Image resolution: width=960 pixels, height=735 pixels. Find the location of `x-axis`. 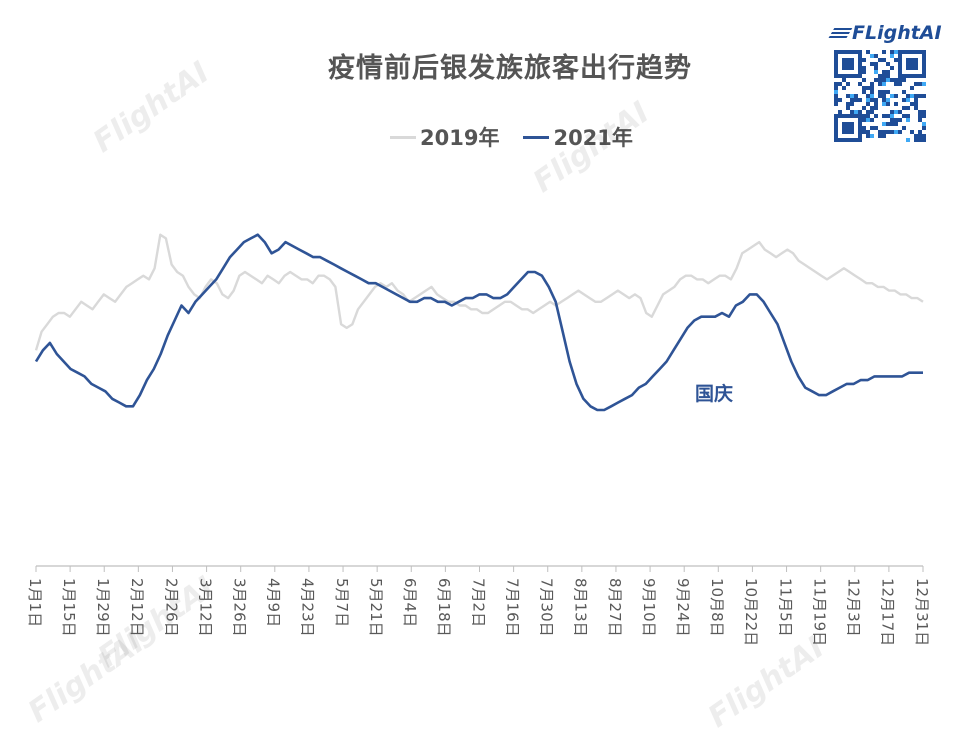

x-axis is located at coordinates (479, 568).